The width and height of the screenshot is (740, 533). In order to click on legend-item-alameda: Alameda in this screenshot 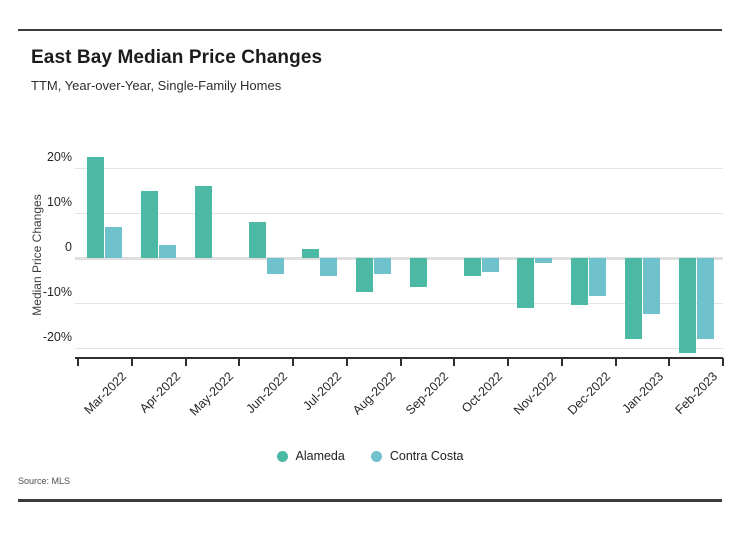, I will do `click(310, 456)`.